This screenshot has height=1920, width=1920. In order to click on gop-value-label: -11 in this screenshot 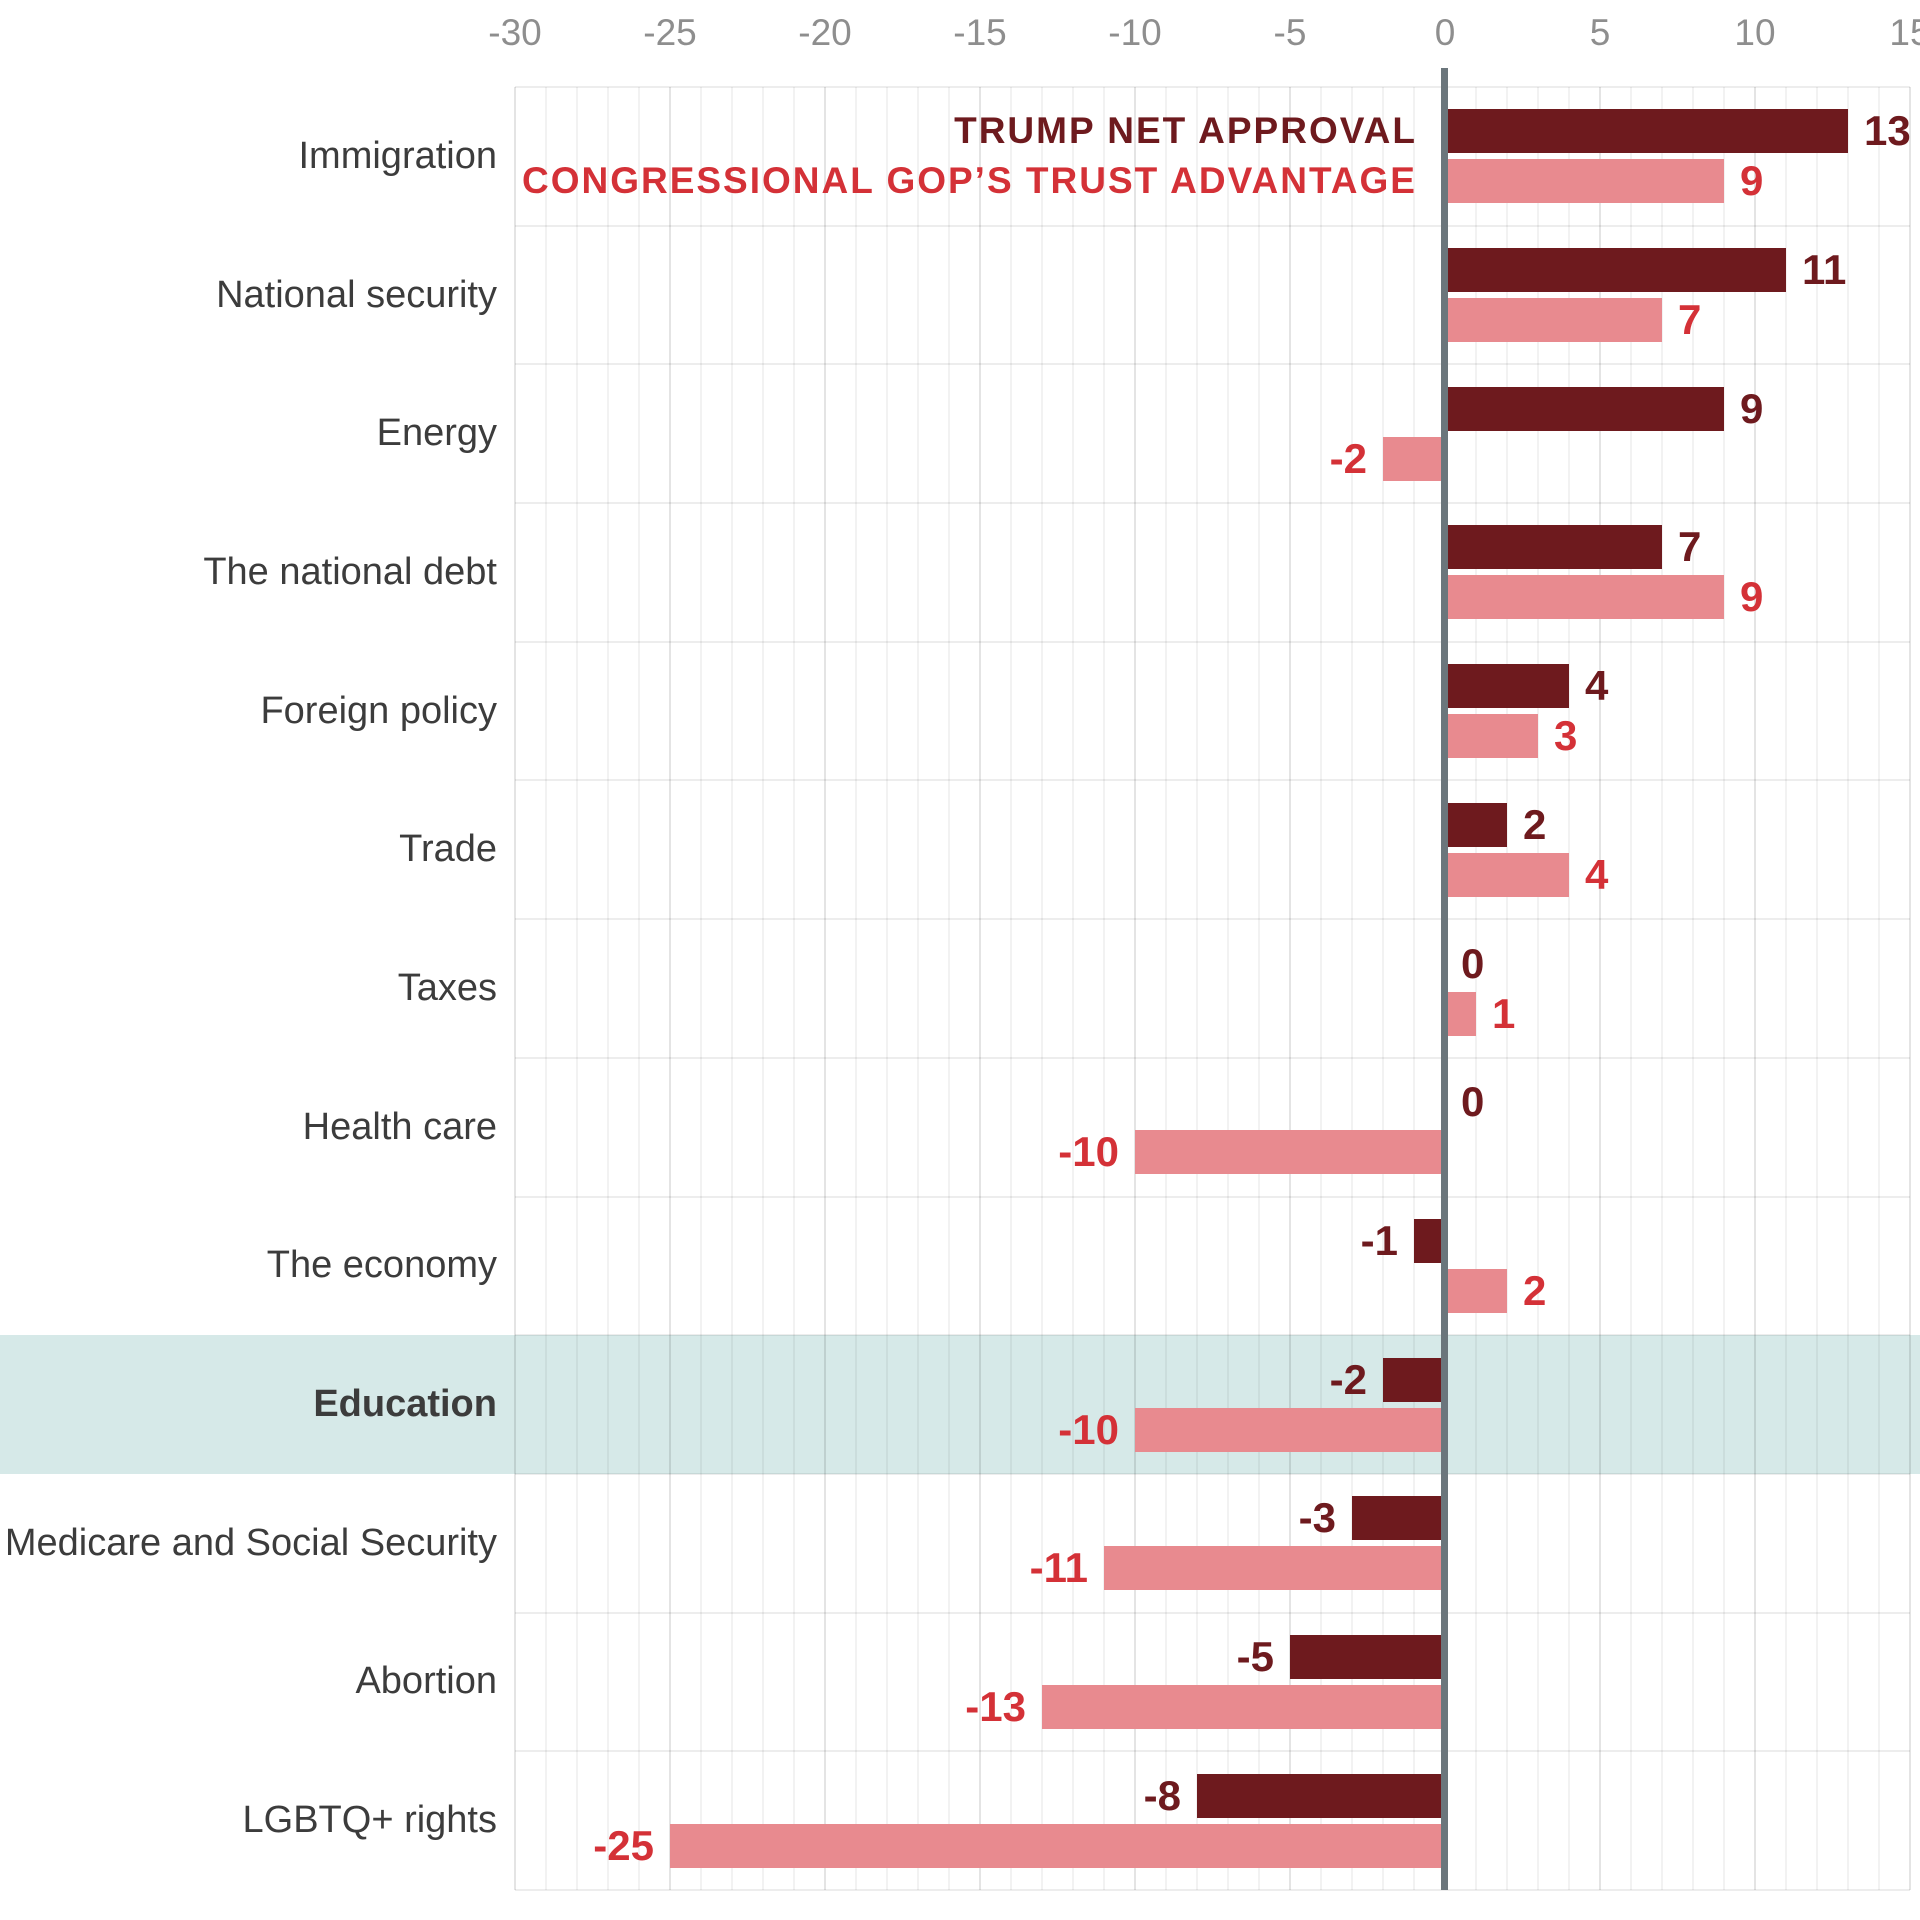, I will do `click(1058, 1568)`.